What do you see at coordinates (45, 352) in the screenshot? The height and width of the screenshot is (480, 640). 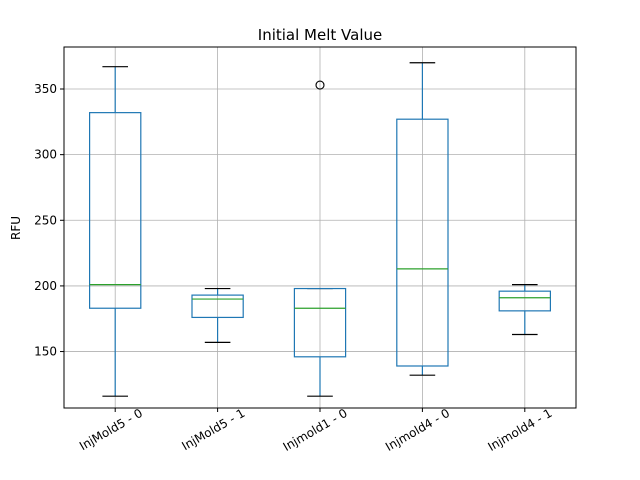 I see `y-tick-label: 150` at bounding box center [45, 352].